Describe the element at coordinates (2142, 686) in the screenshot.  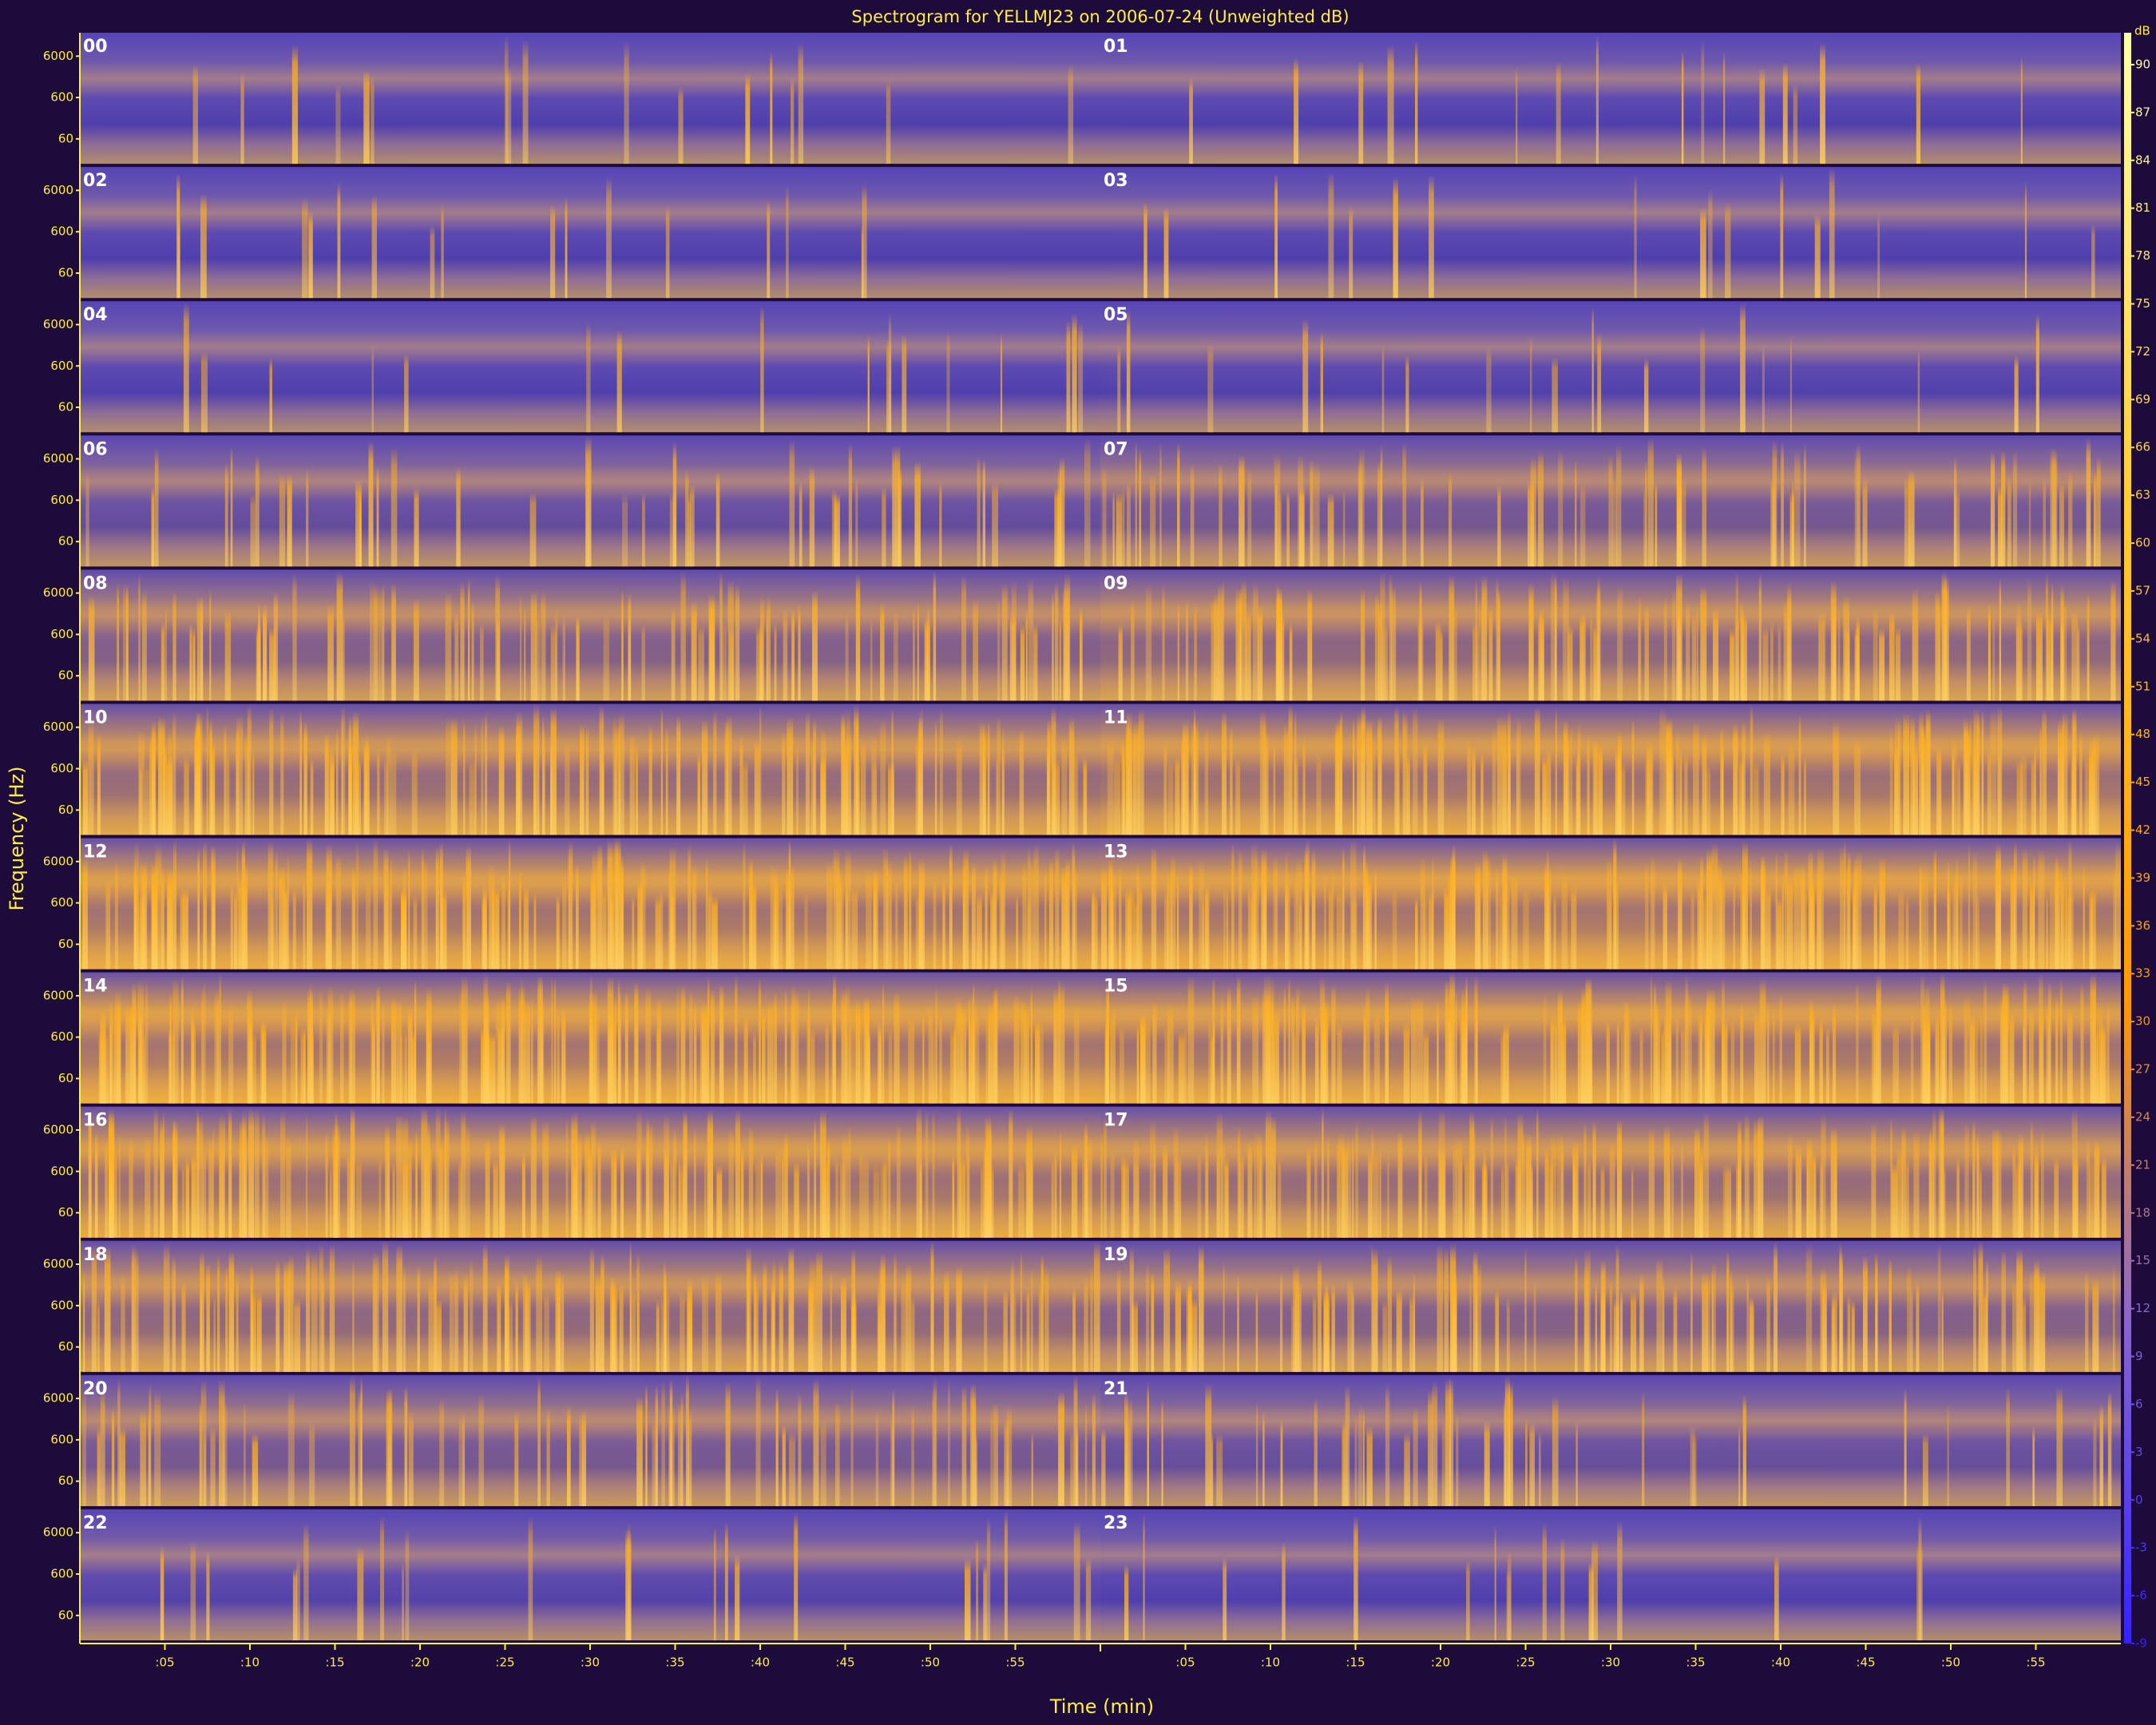
I see `colorbar-tick-label: 51` at that location.